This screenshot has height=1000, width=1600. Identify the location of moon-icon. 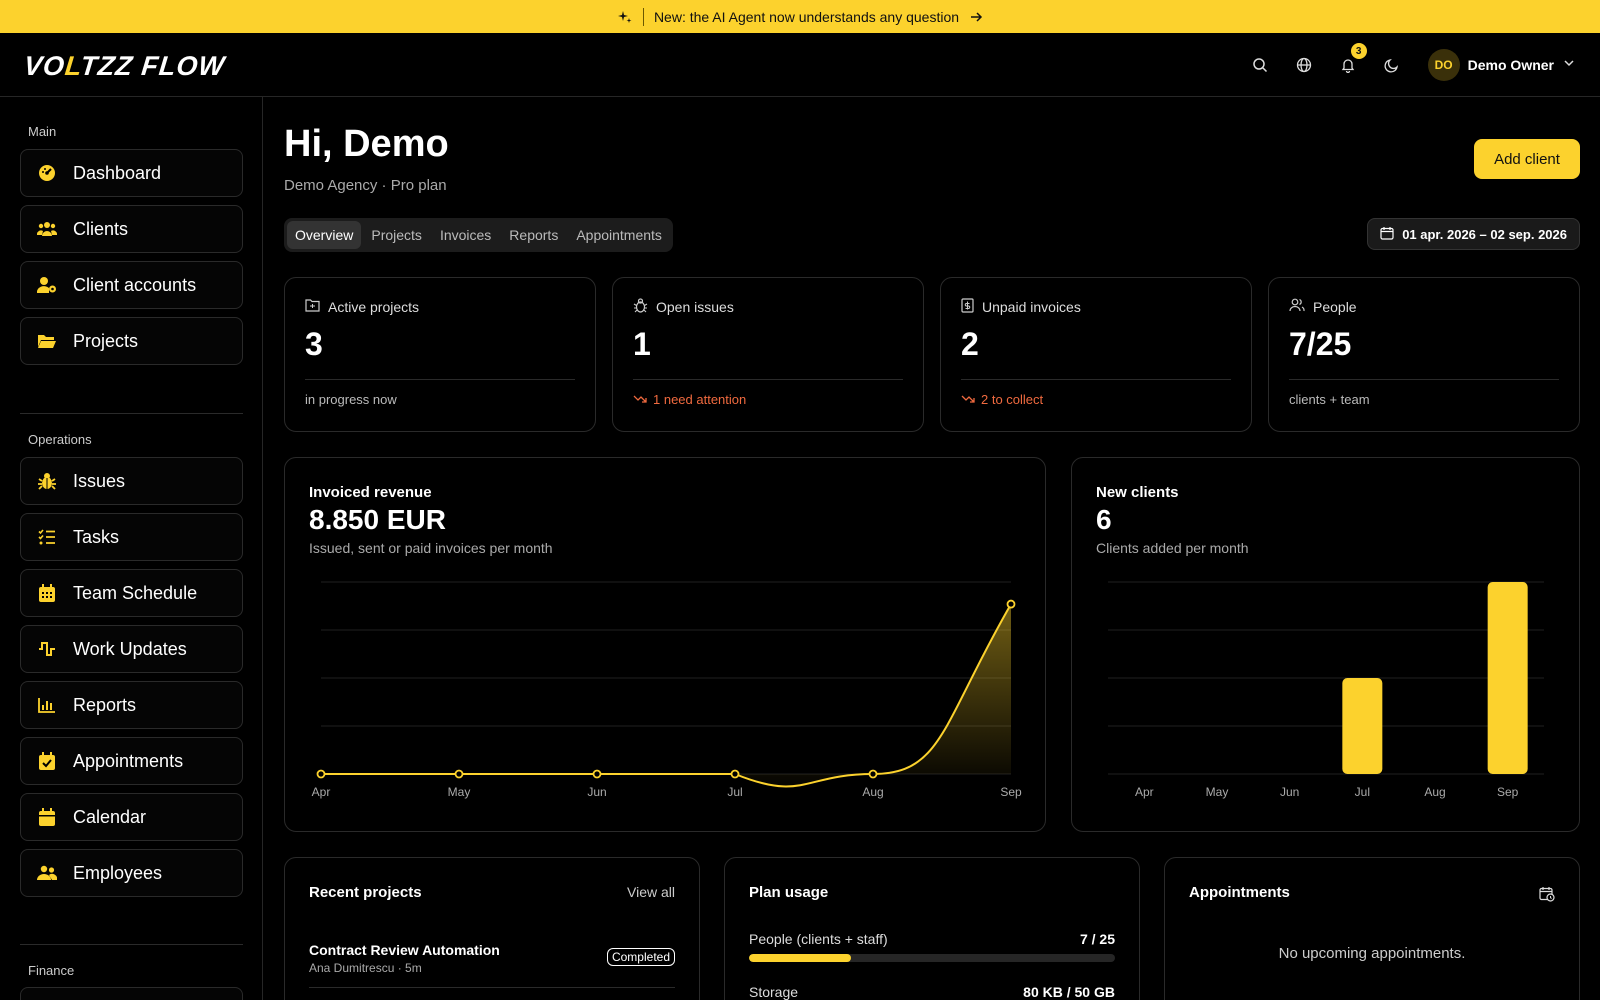
(1392, 65).